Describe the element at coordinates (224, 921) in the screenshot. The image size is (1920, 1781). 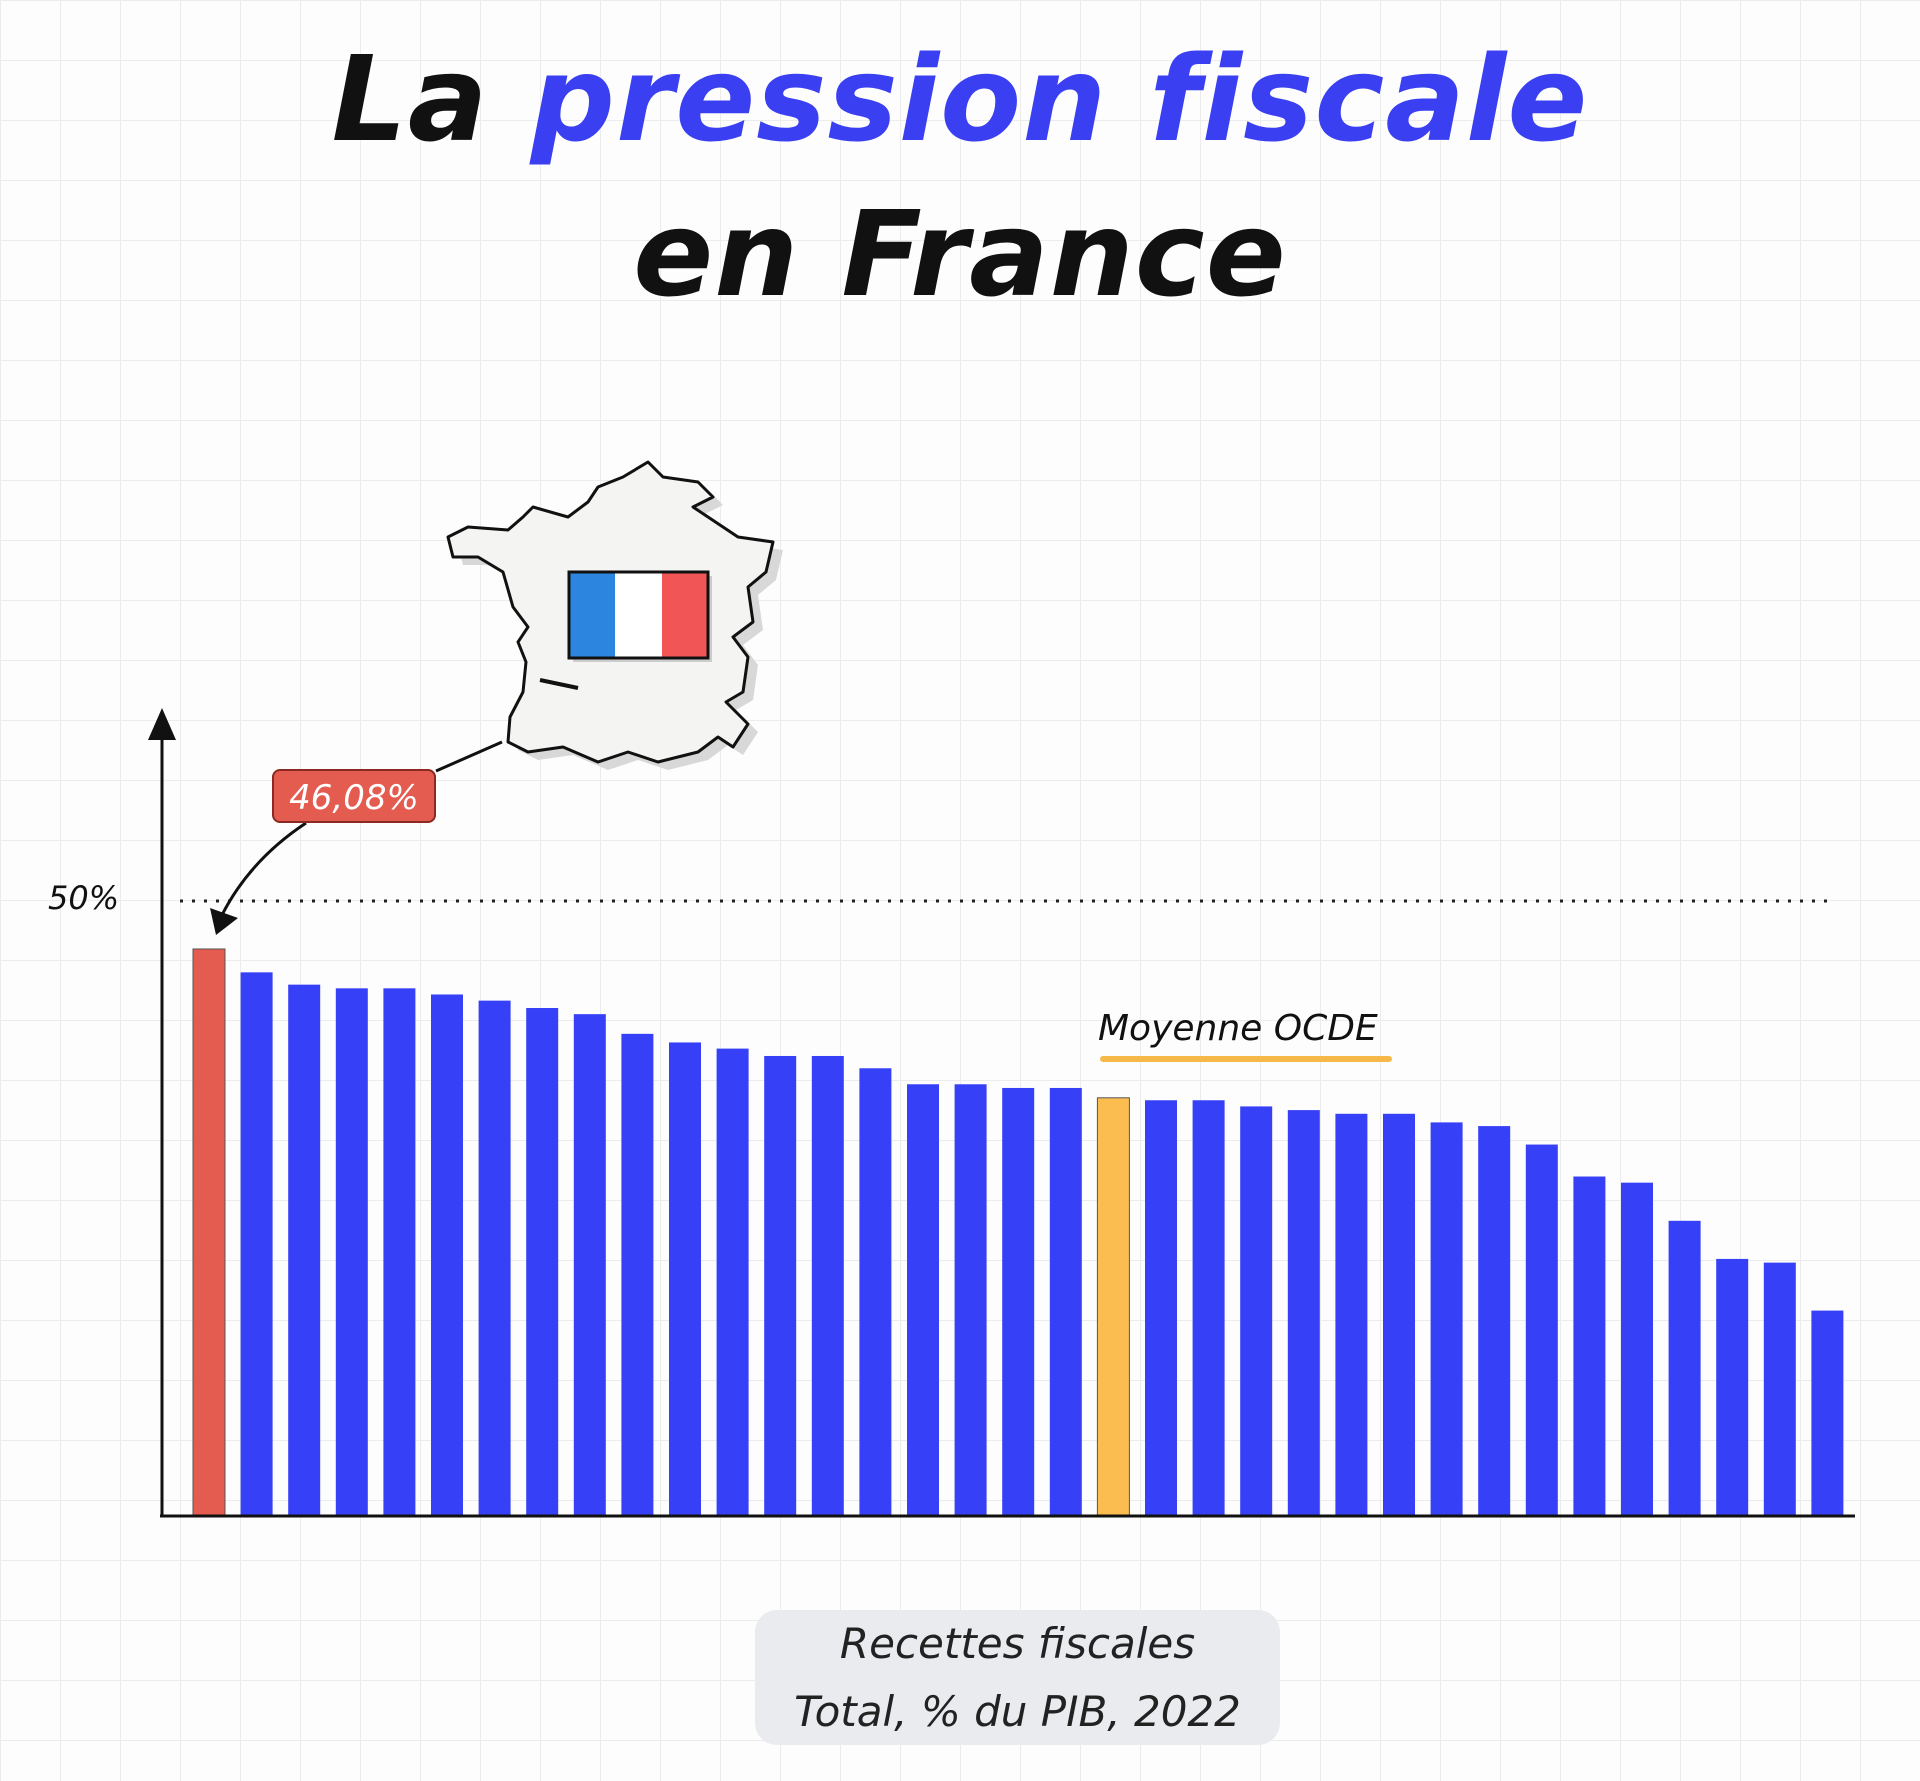
I see `arrow-head-icon` at that location.